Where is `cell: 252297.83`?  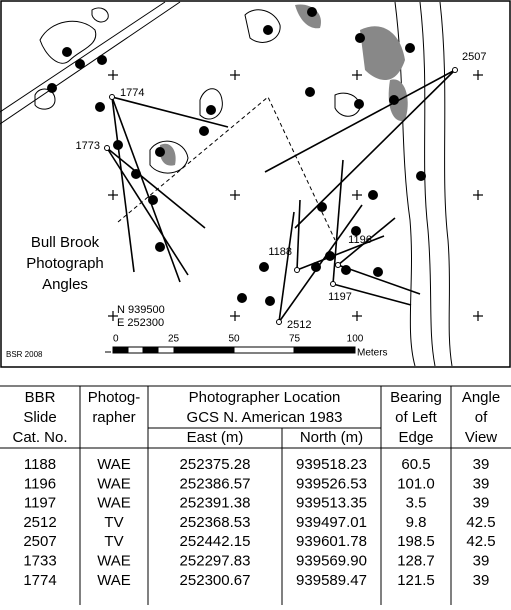
cell: 252297.83 is located at coordinates (215, 560).